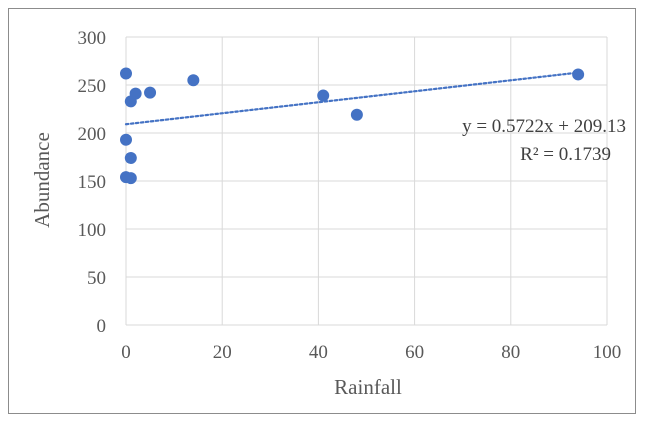 This screenshot has height=423, width=646. Describe the element at coordinates (565, 154) in the screenshot. I see `trendline-r-squared: R² = 0.1739` at that location.